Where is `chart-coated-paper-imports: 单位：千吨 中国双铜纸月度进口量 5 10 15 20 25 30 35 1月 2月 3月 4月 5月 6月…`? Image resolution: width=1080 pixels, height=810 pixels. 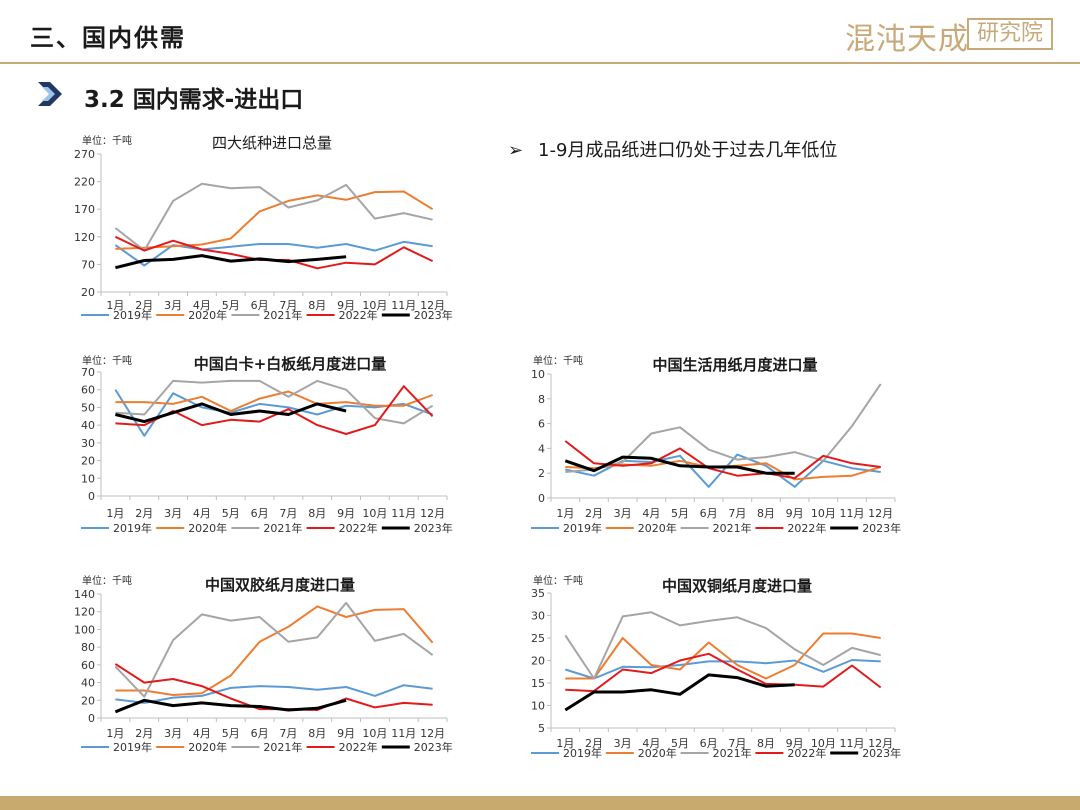
chart-coated-paper-imports: 单位：千吨 中国双铜纸月度进口量 5 10 15 20 25 30 35 1月 2月 3月 4月 5月 6月… is located at coordinates (716, 667).